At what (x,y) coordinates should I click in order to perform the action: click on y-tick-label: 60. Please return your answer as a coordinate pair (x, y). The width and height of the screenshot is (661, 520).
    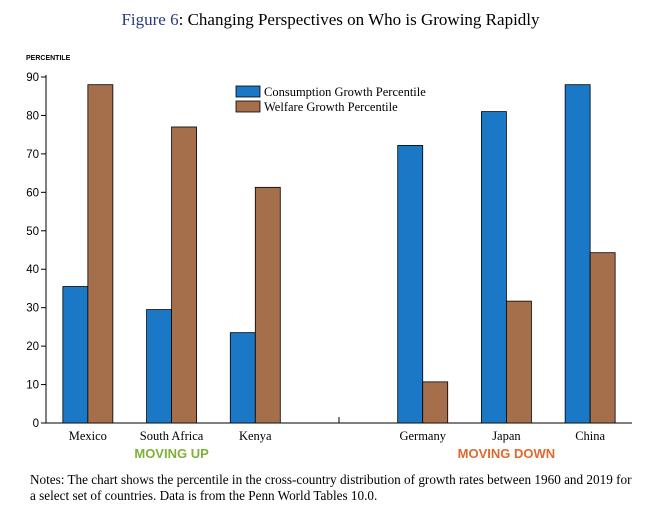
    Looking at the image, I should click on (32, 193).